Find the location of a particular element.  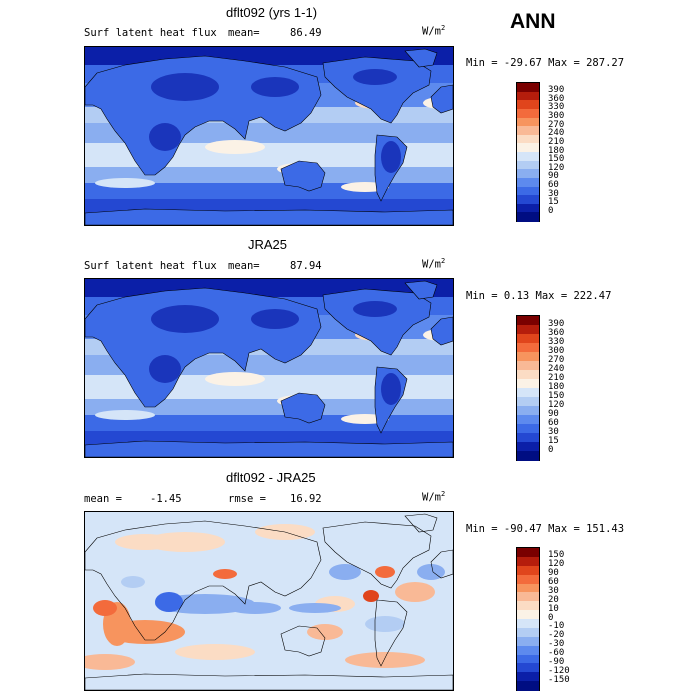

panel-3-mean-label: mean = is located at coordinates (103, 499).